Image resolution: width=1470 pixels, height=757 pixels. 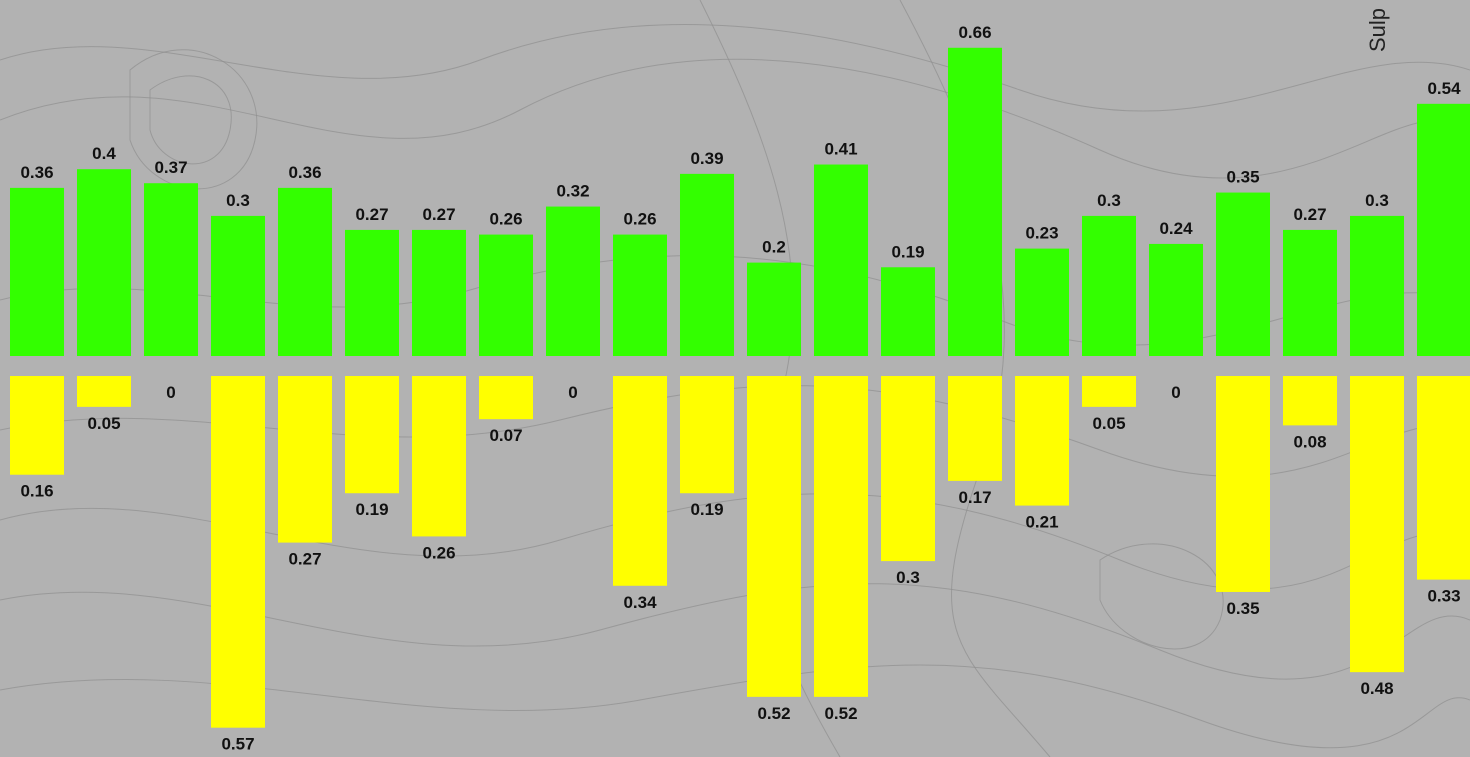 What do you see at coordinates (774, 247) in the screenshot?
I see `green-bar-label: 0.2` at bounding box center [774, 247].